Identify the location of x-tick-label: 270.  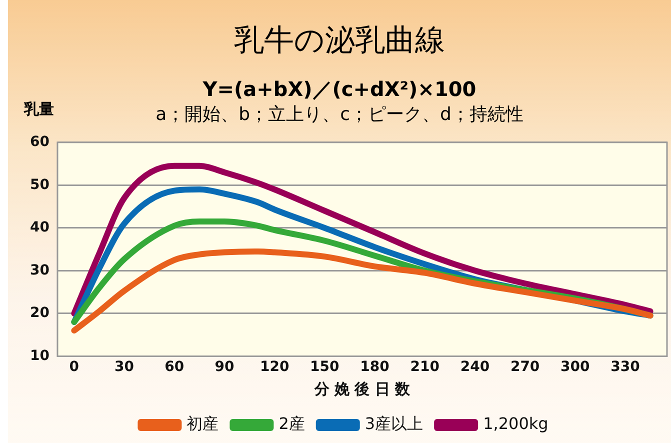
(525, 367).